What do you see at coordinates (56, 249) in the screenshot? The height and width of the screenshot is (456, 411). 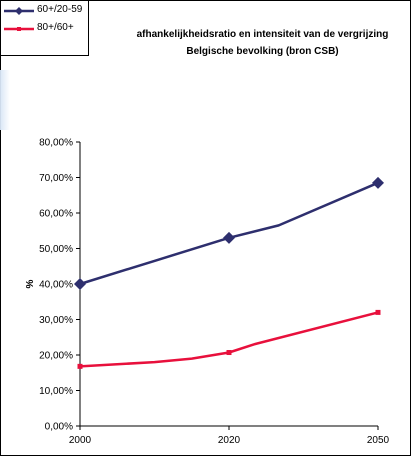 I see `y-tick-label: 50,00%` at bounding box center [56, 249].